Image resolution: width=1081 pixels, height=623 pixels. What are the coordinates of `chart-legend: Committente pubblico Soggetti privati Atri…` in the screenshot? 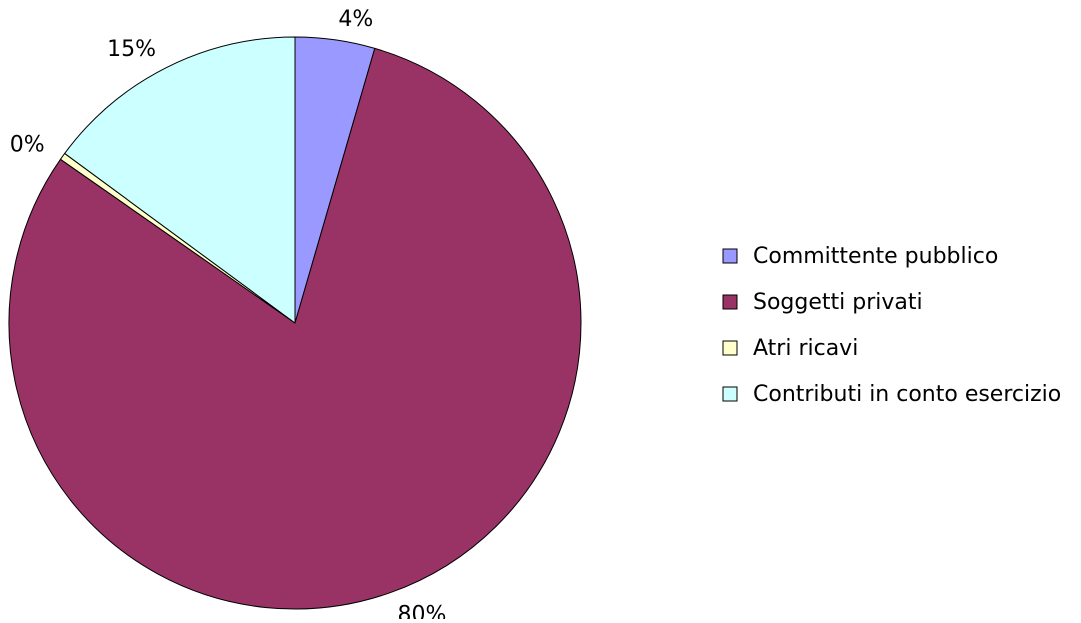 It's located at (891, 325).